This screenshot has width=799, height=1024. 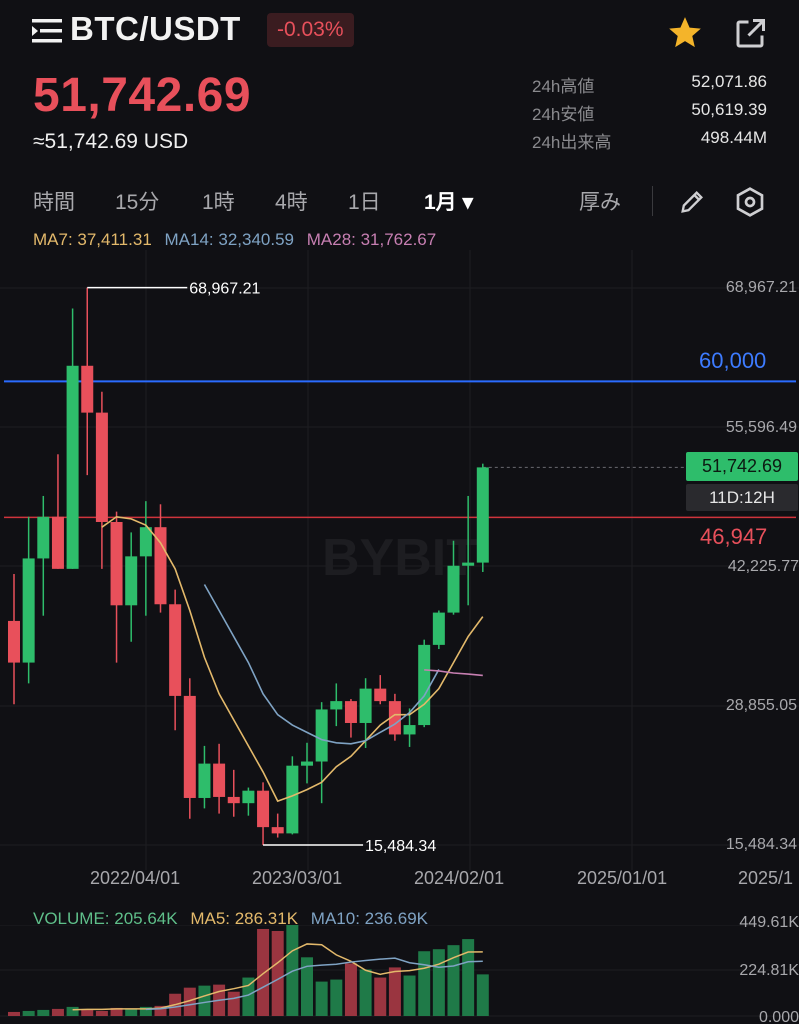 What do you see at coordinates (763, 566) in the screenshot?
I see `y-label-3: 42,225.77` at bounding box center [763, 566].